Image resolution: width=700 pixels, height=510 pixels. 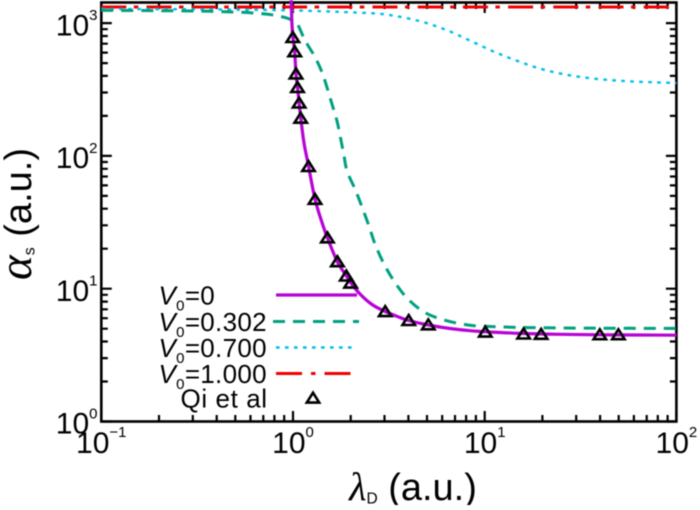 What do you see at coordinates (21, 214) in the screenshot?
I see `svg-text: αs (a.u.)` at bounding box center [21, 214].